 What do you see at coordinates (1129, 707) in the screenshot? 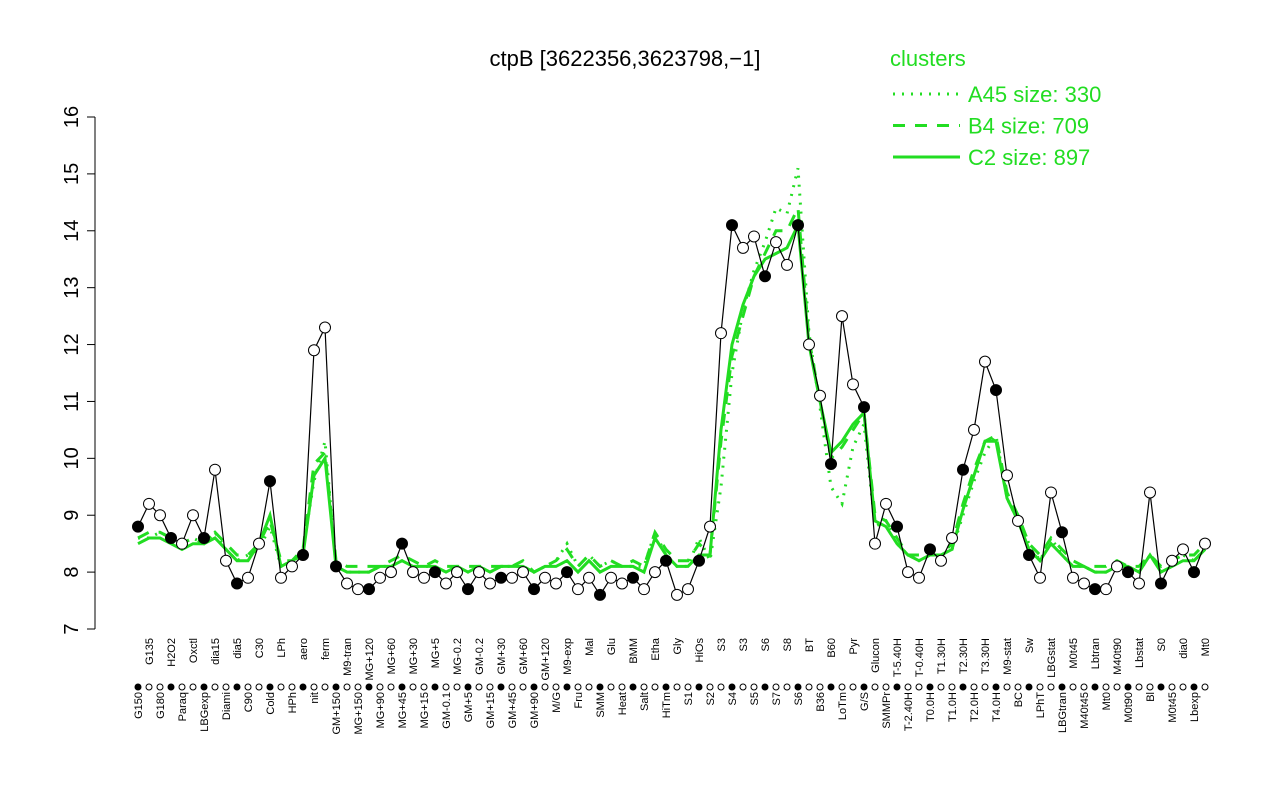
I see `x-tick-label: M0t90` at bounding box center [1129, 707].